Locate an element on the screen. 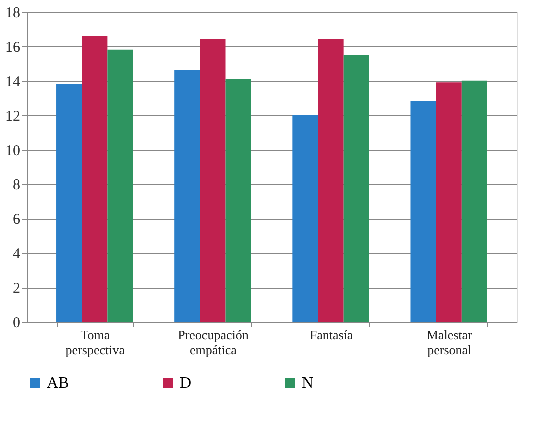  x-tick-label: Preocupación empática is located at coordinates (214, 343).